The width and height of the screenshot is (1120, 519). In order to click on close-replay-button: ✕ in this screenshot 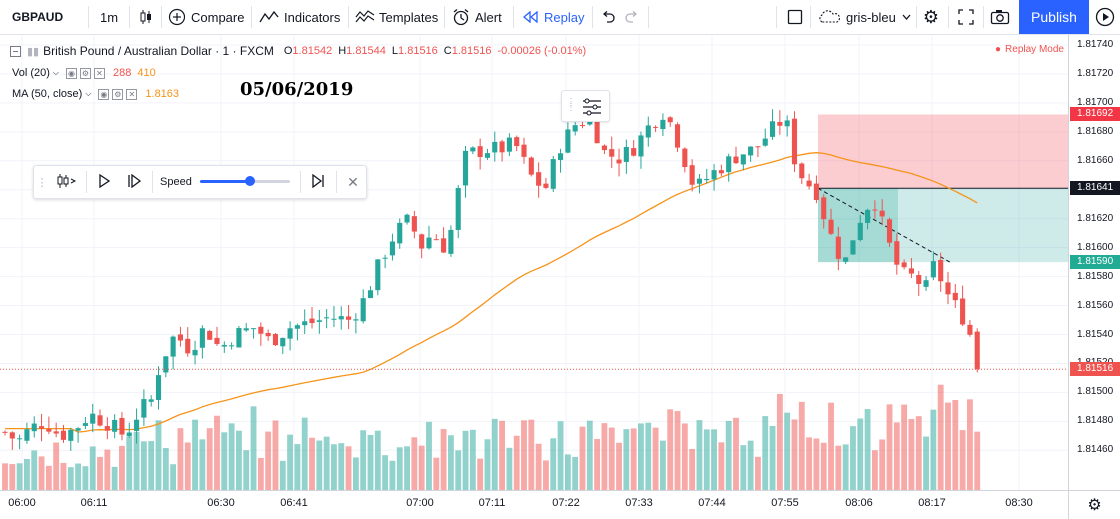, I will do `click(353, 182)`.